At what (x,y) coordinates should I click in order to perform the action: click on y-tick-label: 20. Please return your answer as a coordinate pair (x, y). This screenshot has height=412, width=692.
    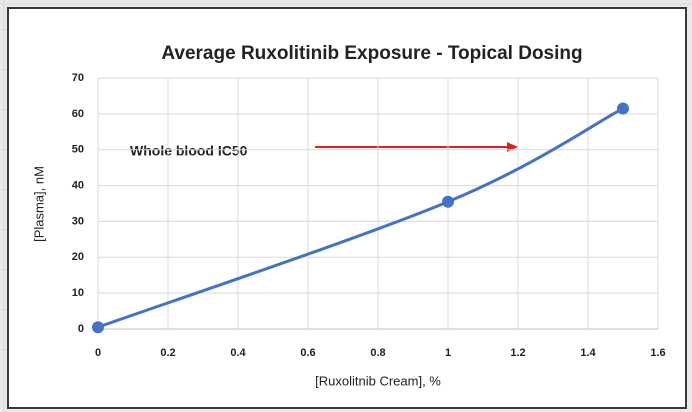
    Looking at the image, I should click on (78, 257).